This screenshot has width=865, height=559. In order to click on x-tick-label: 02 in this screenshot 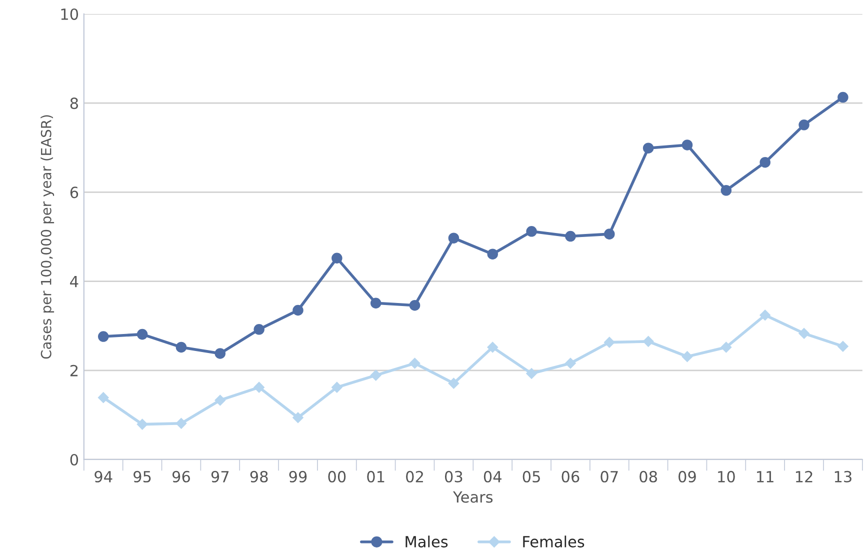, I will do `click(414, 476)`.